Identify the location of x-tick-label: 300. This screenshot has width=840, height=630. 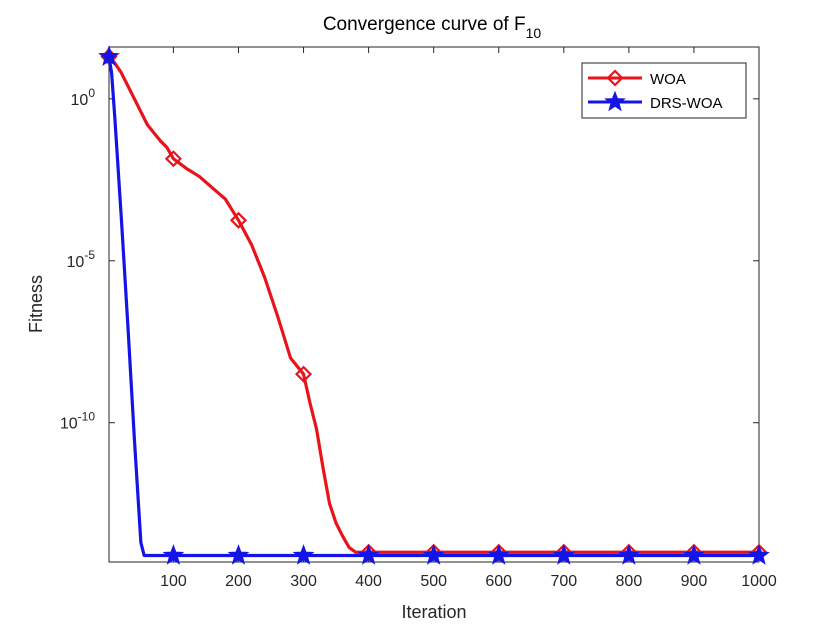
(303, 581).